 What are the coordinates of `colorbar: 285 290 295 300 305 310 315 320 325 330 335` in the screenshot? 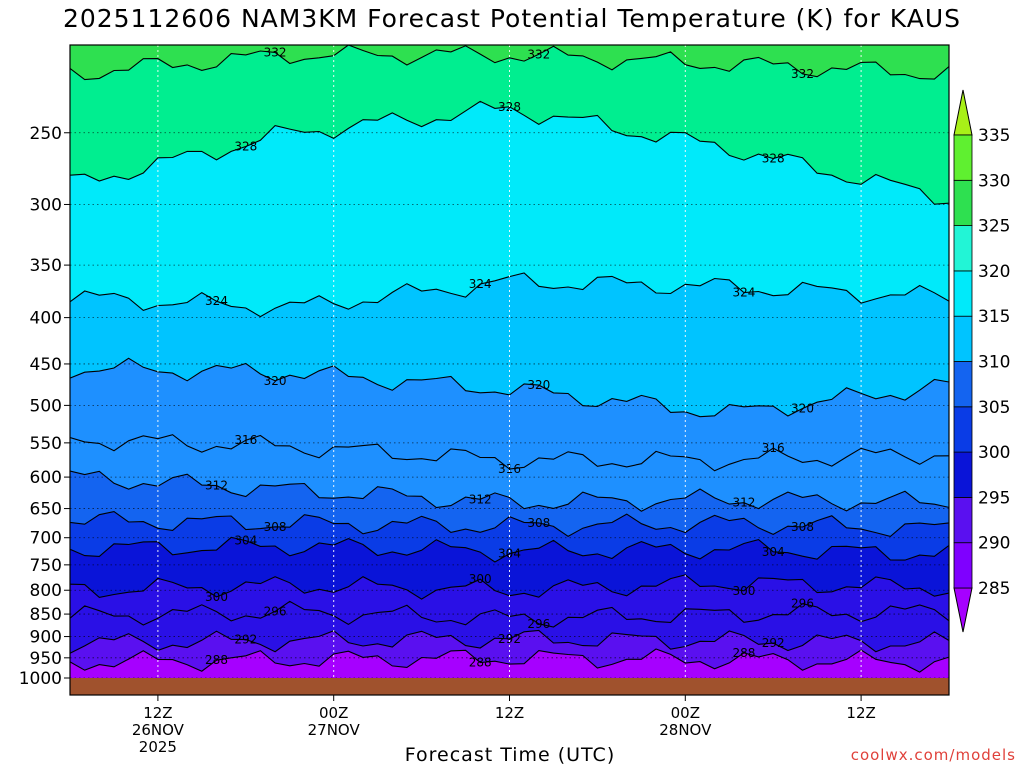 It's located at (981, 361).